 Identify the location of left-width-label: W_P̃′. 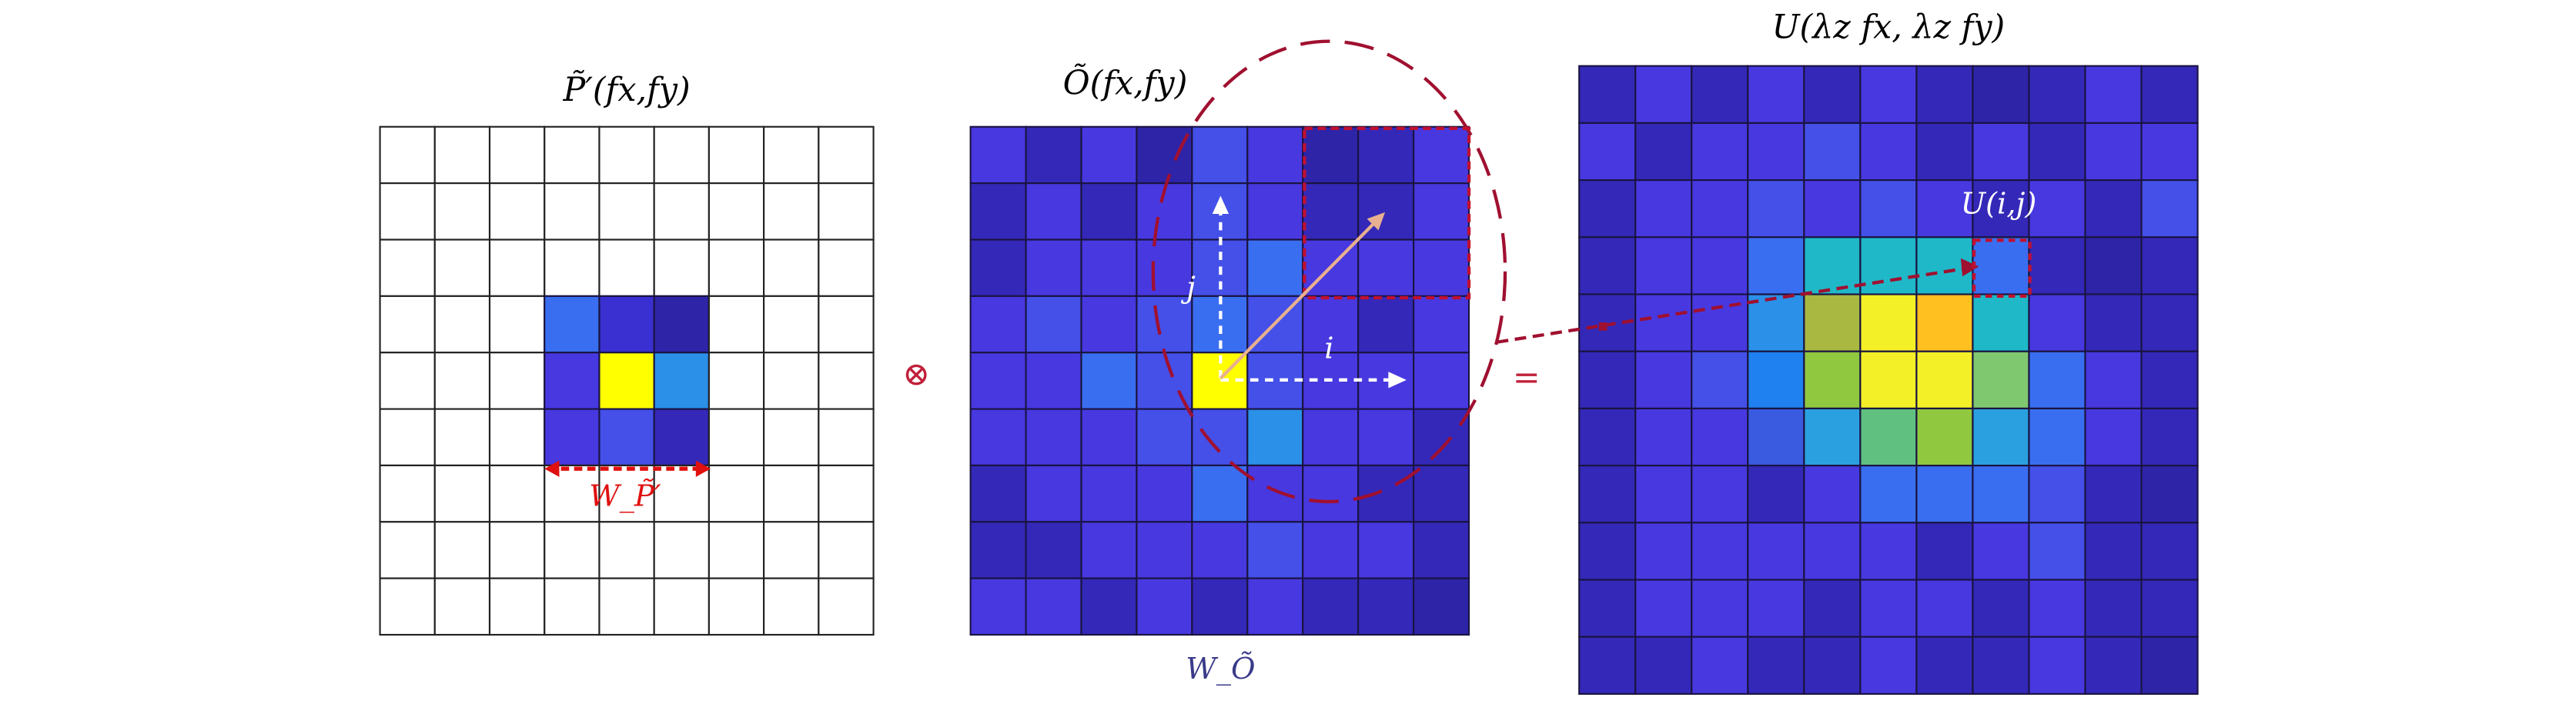
(625, 496).